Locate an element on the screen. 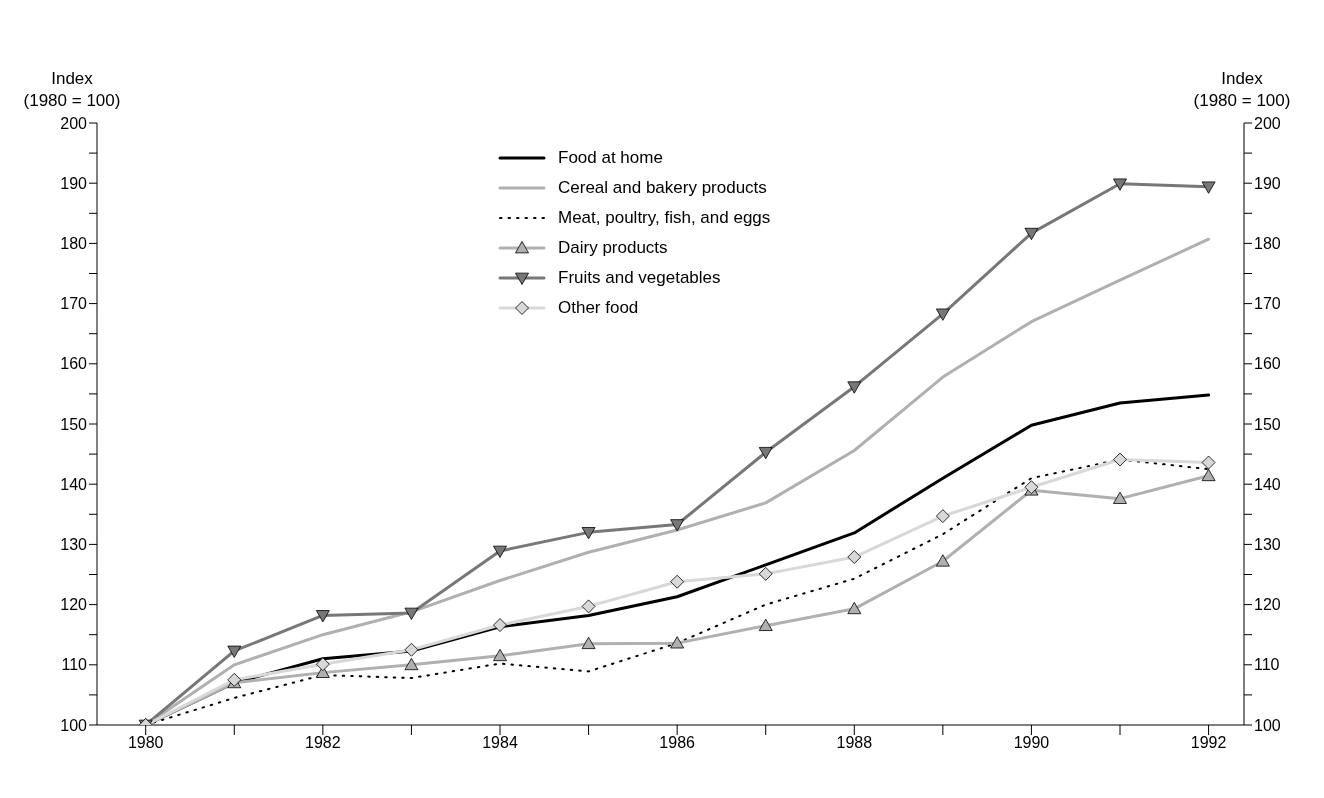 The height and width of the screenshot is (798, 1324). y-tick-label: 120 is located at coordinates (74, 605).